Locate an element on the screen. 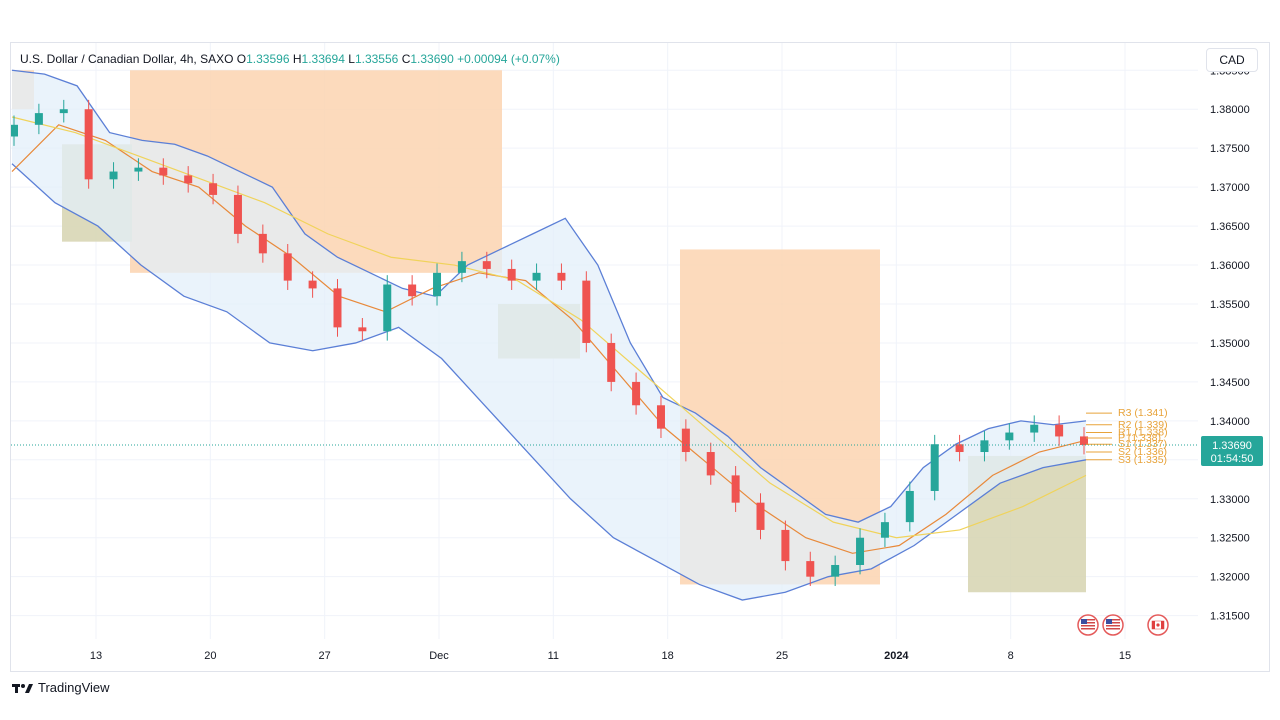  currency-button: CAD is located at coordinates (1232, 60).